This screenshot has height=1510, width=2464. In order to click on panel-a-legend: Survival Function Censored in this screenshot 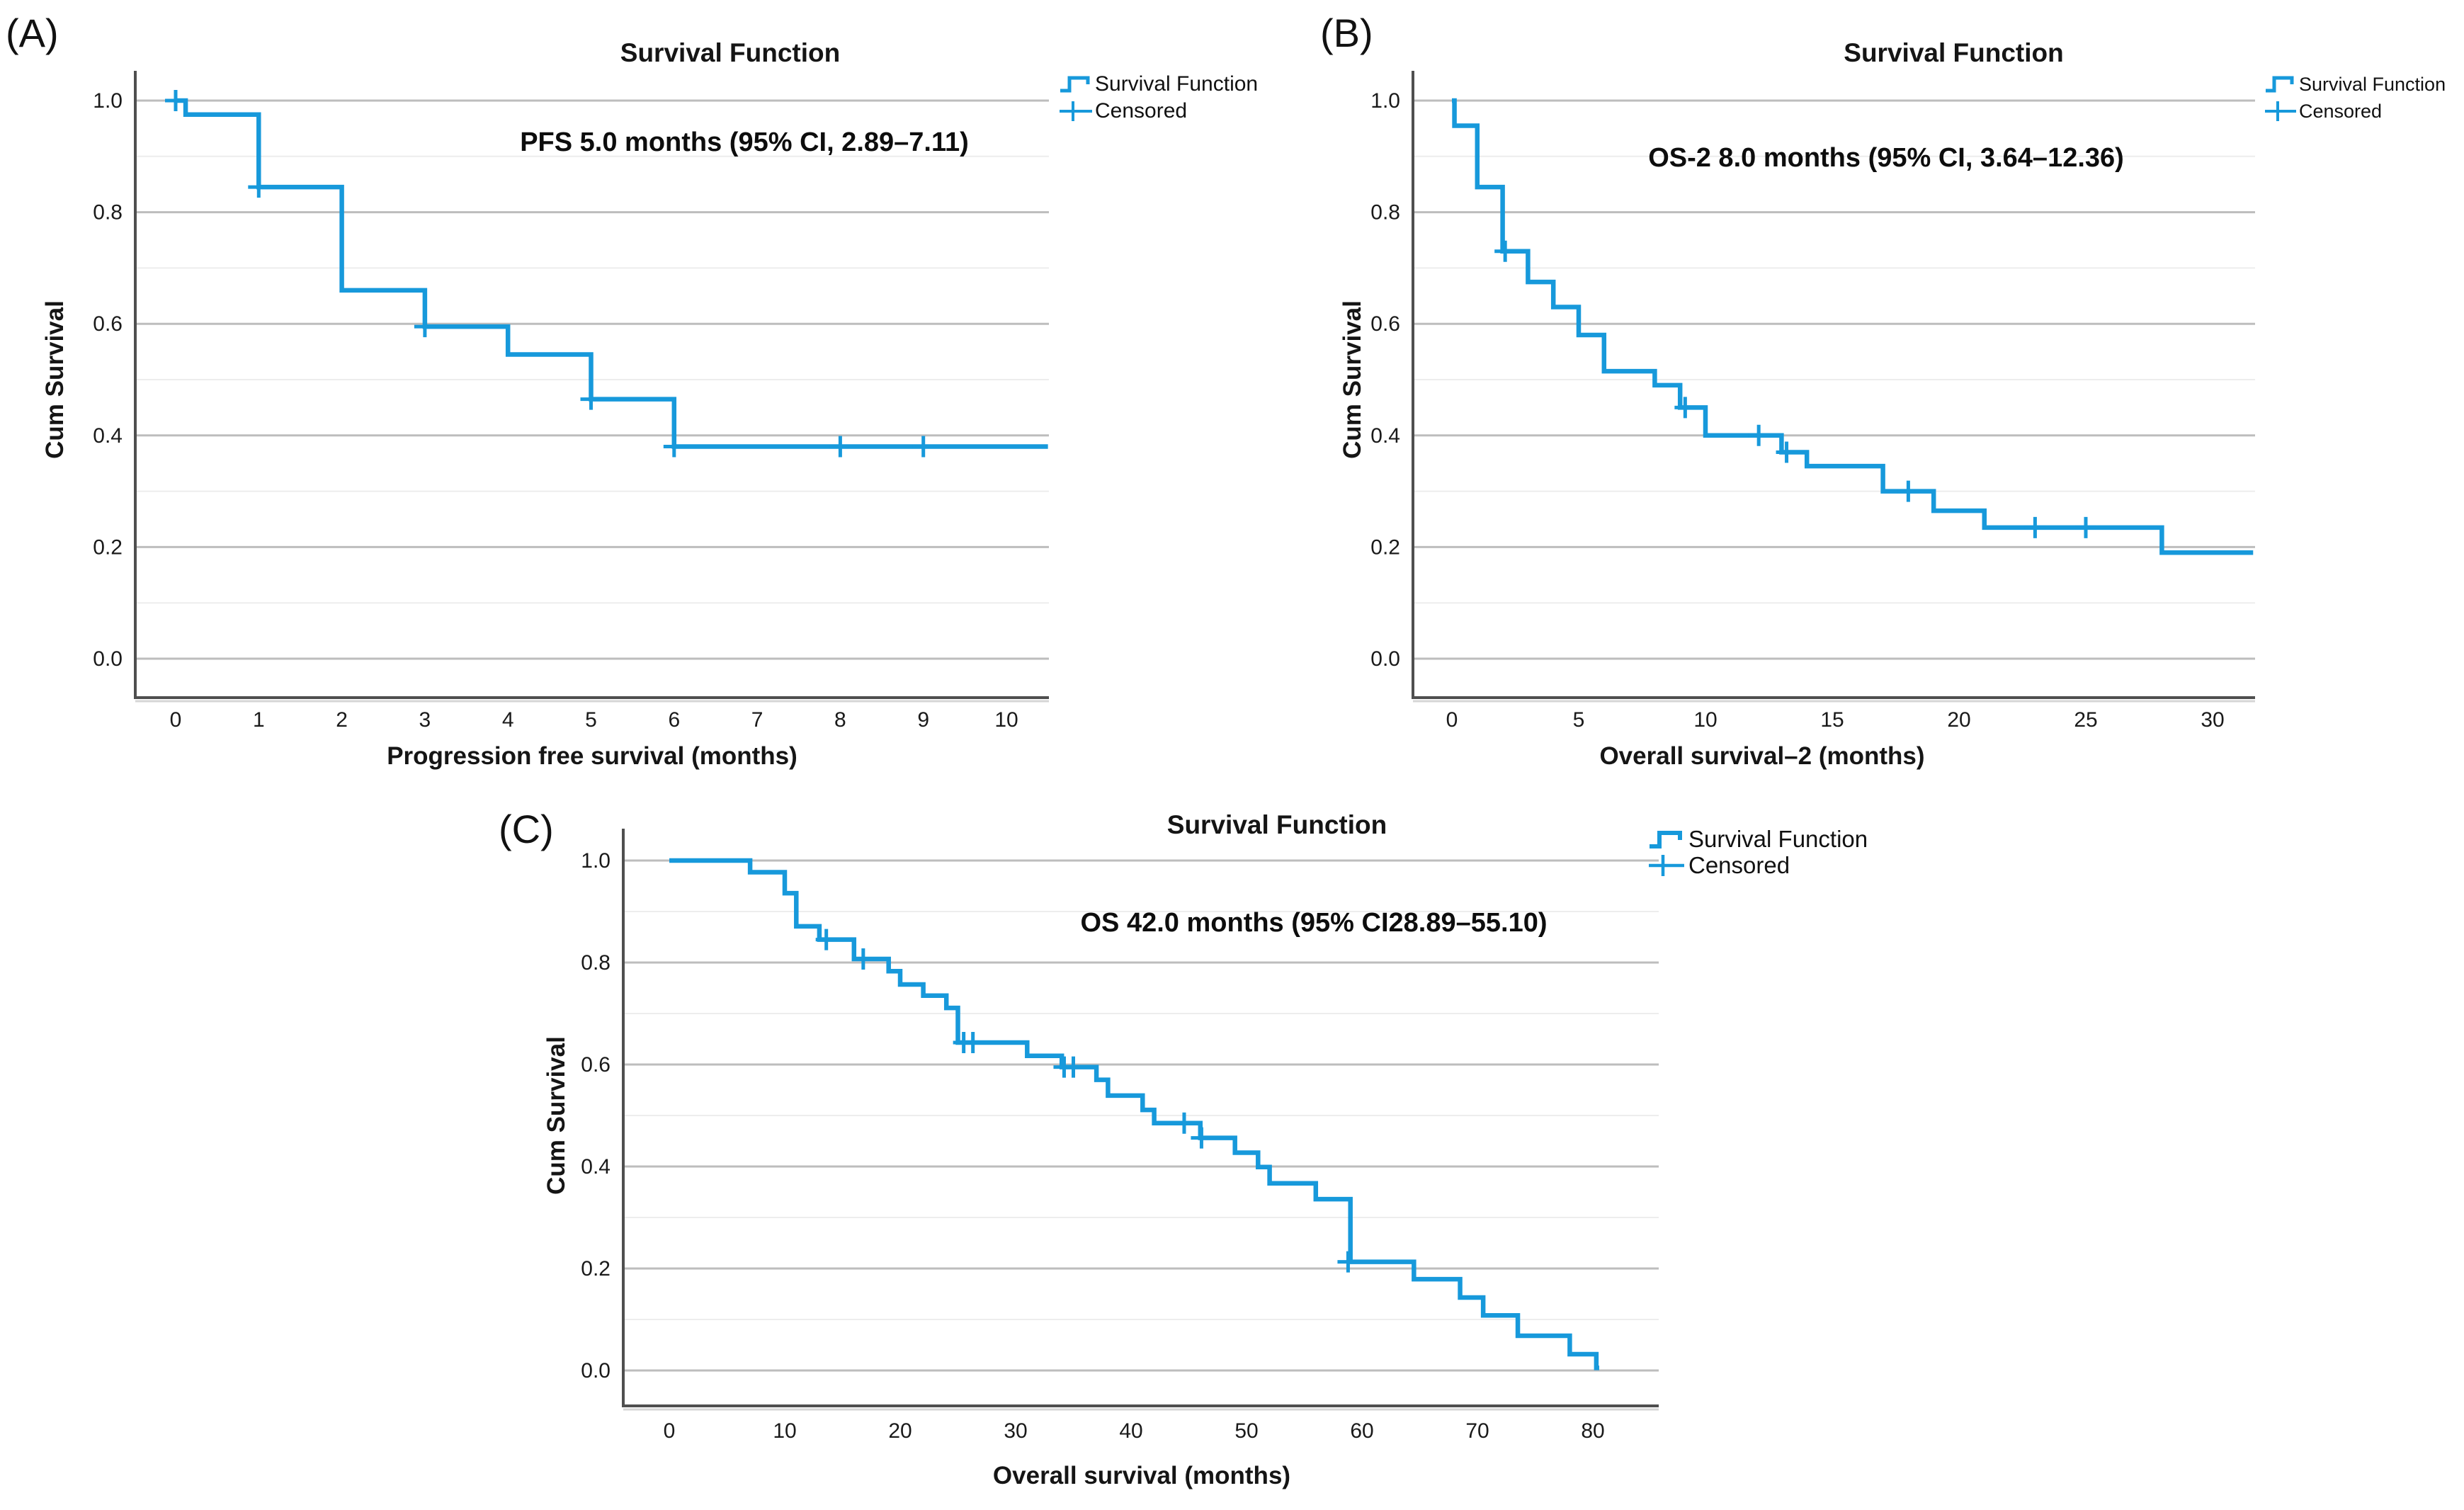, I will do `click(1158, 98)`.